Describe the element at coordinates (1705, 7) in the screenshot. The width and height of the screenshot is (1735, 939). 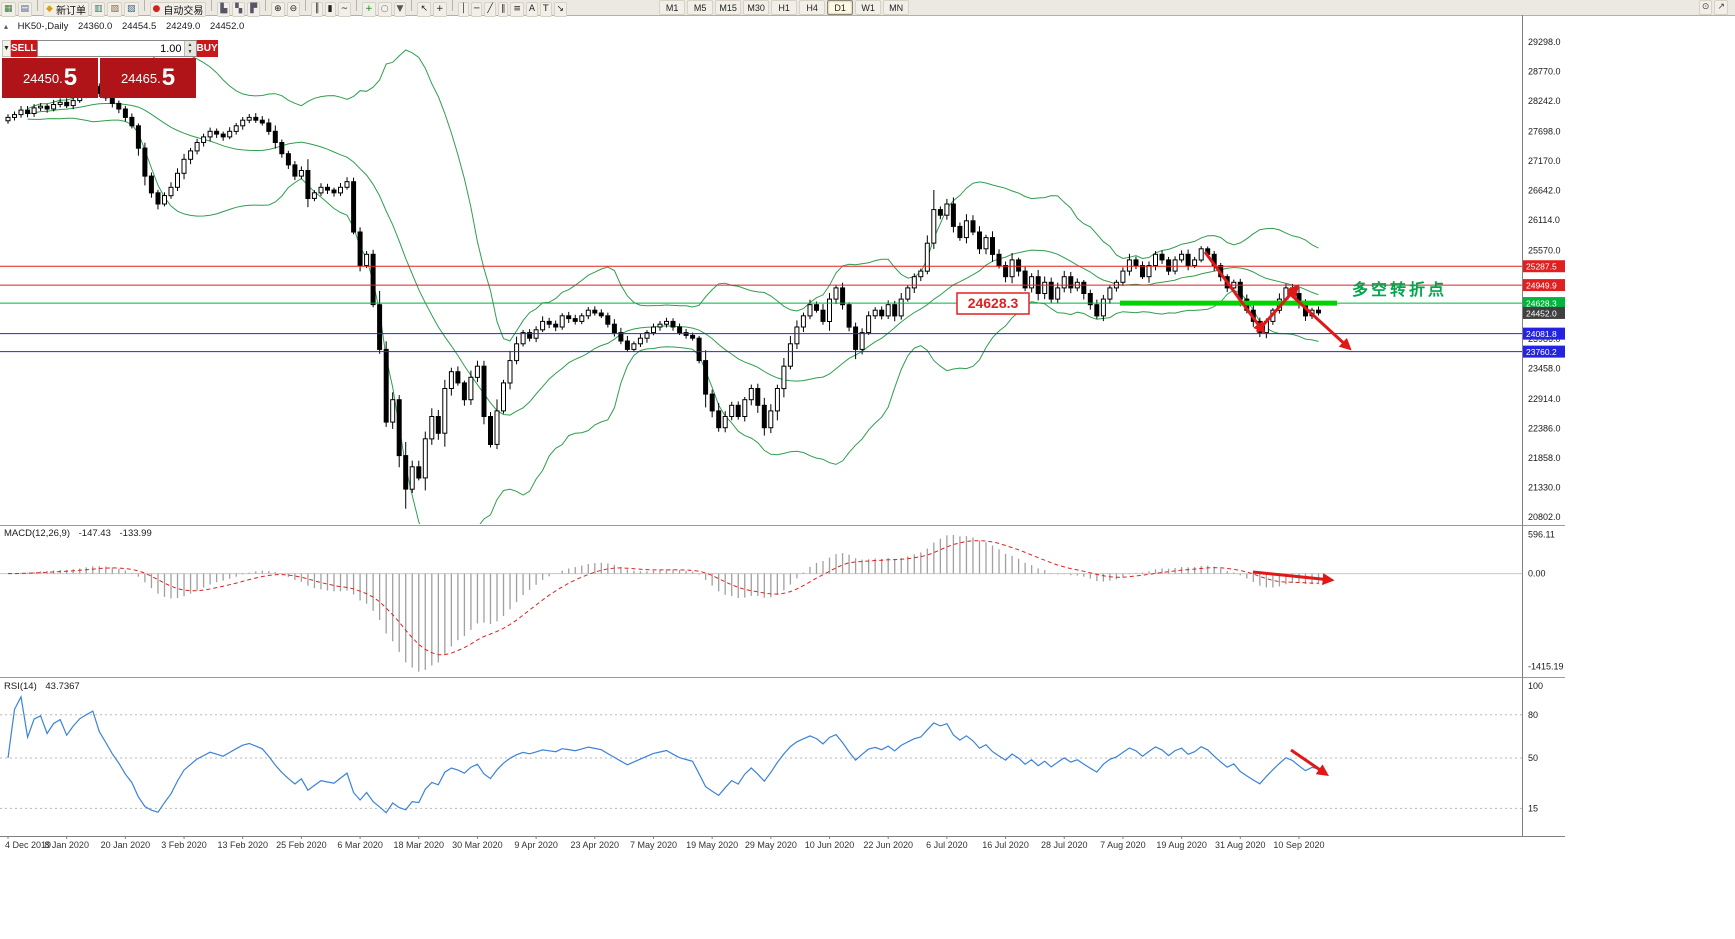
I see `search-icon: ⊙` at that location.